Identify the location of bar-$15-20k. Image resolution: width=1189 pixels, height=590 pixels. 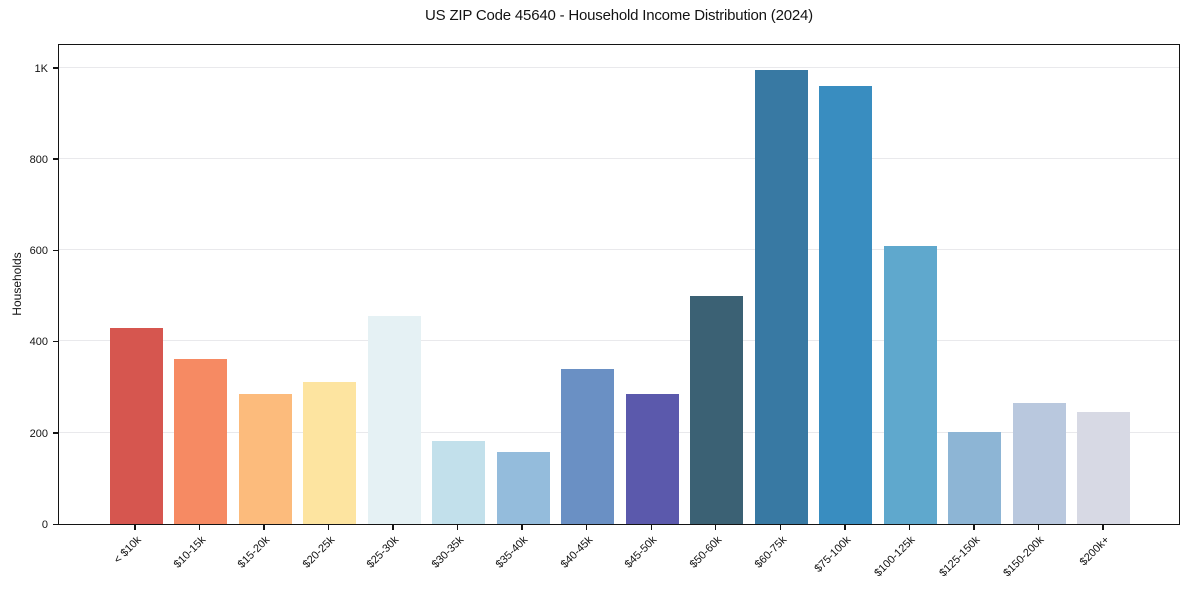
(265, 458).